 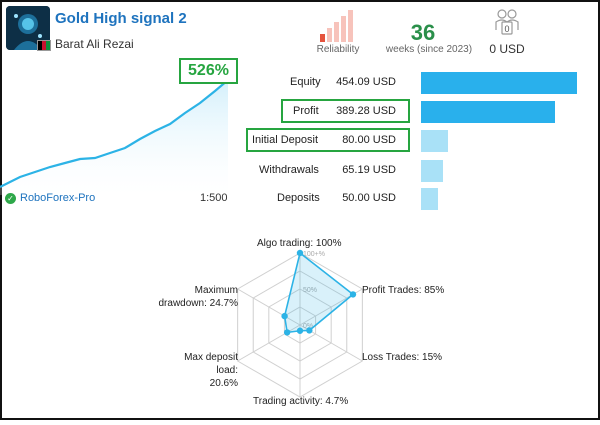 I want to click on leverage-value: 1:500, so click(x=214, y=198).